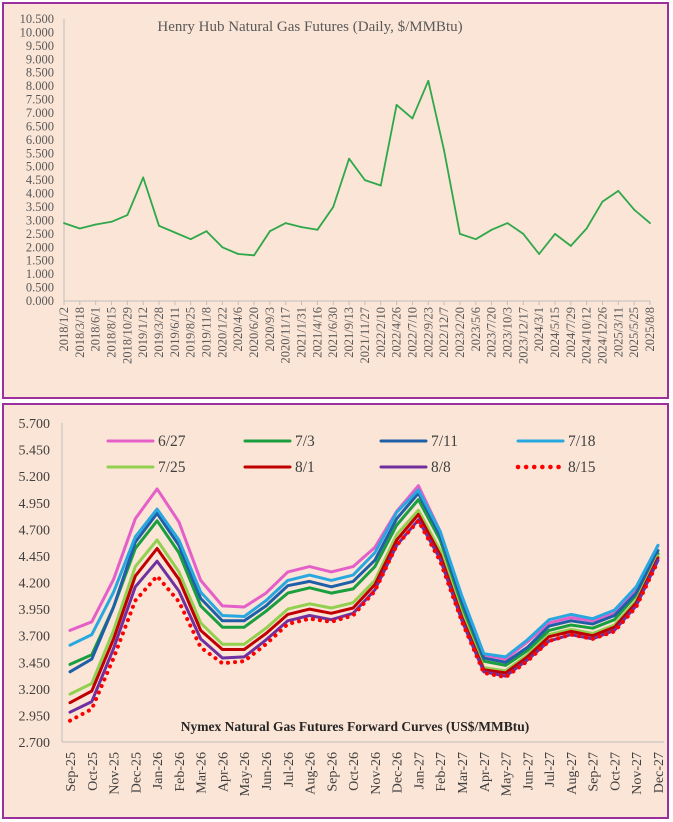  I want to click on x-tick-label: 2023/10/3, so click(507, 332).